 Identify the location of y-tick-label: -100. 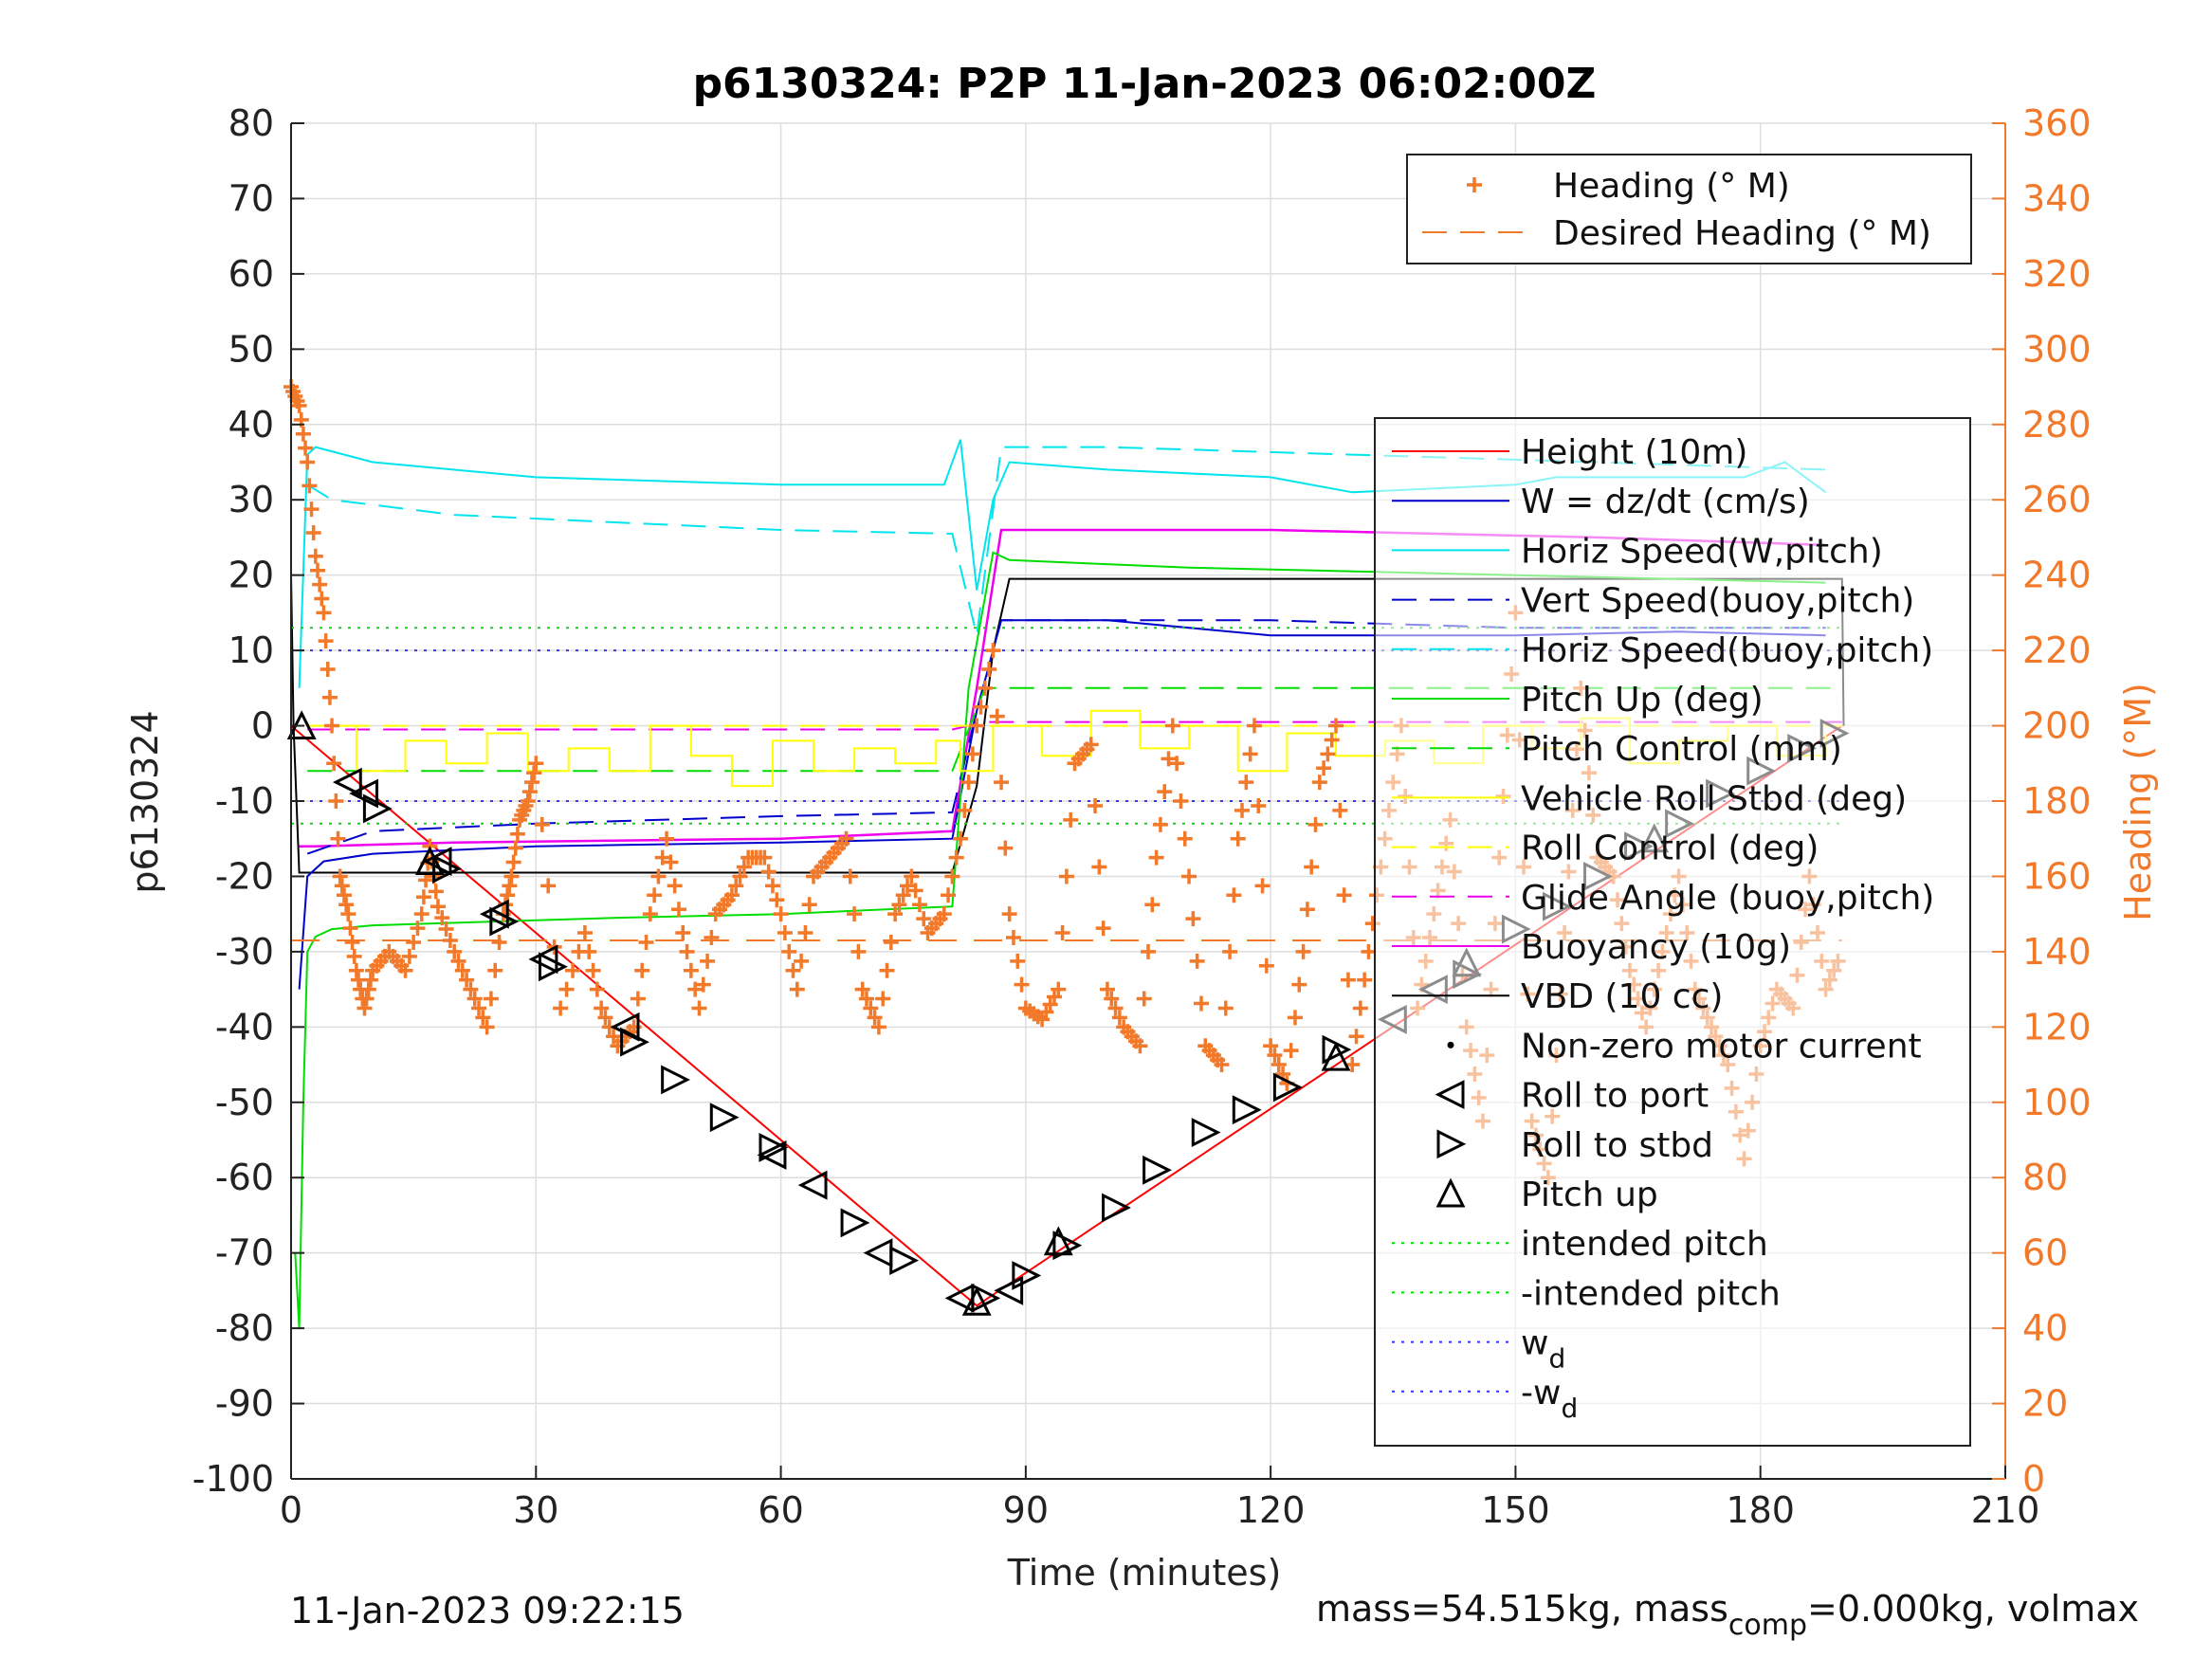
(233, 1479).